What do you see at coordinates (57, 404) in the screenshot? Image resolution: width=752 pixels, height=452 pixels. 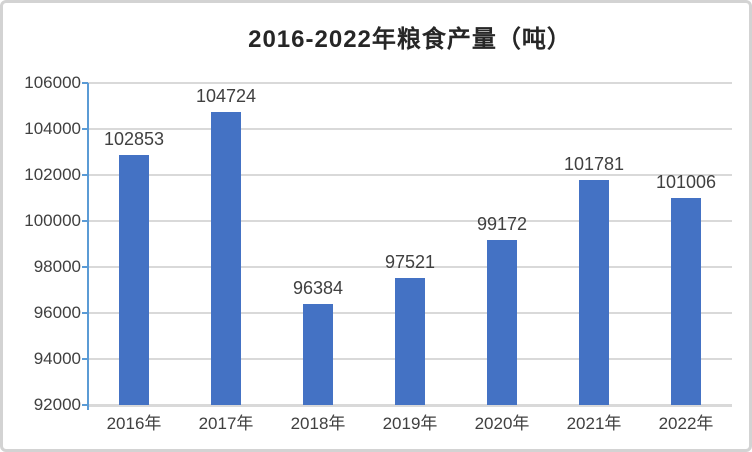 I see `y-axis-tick-label: 92000` at bounding box center [57, 404].